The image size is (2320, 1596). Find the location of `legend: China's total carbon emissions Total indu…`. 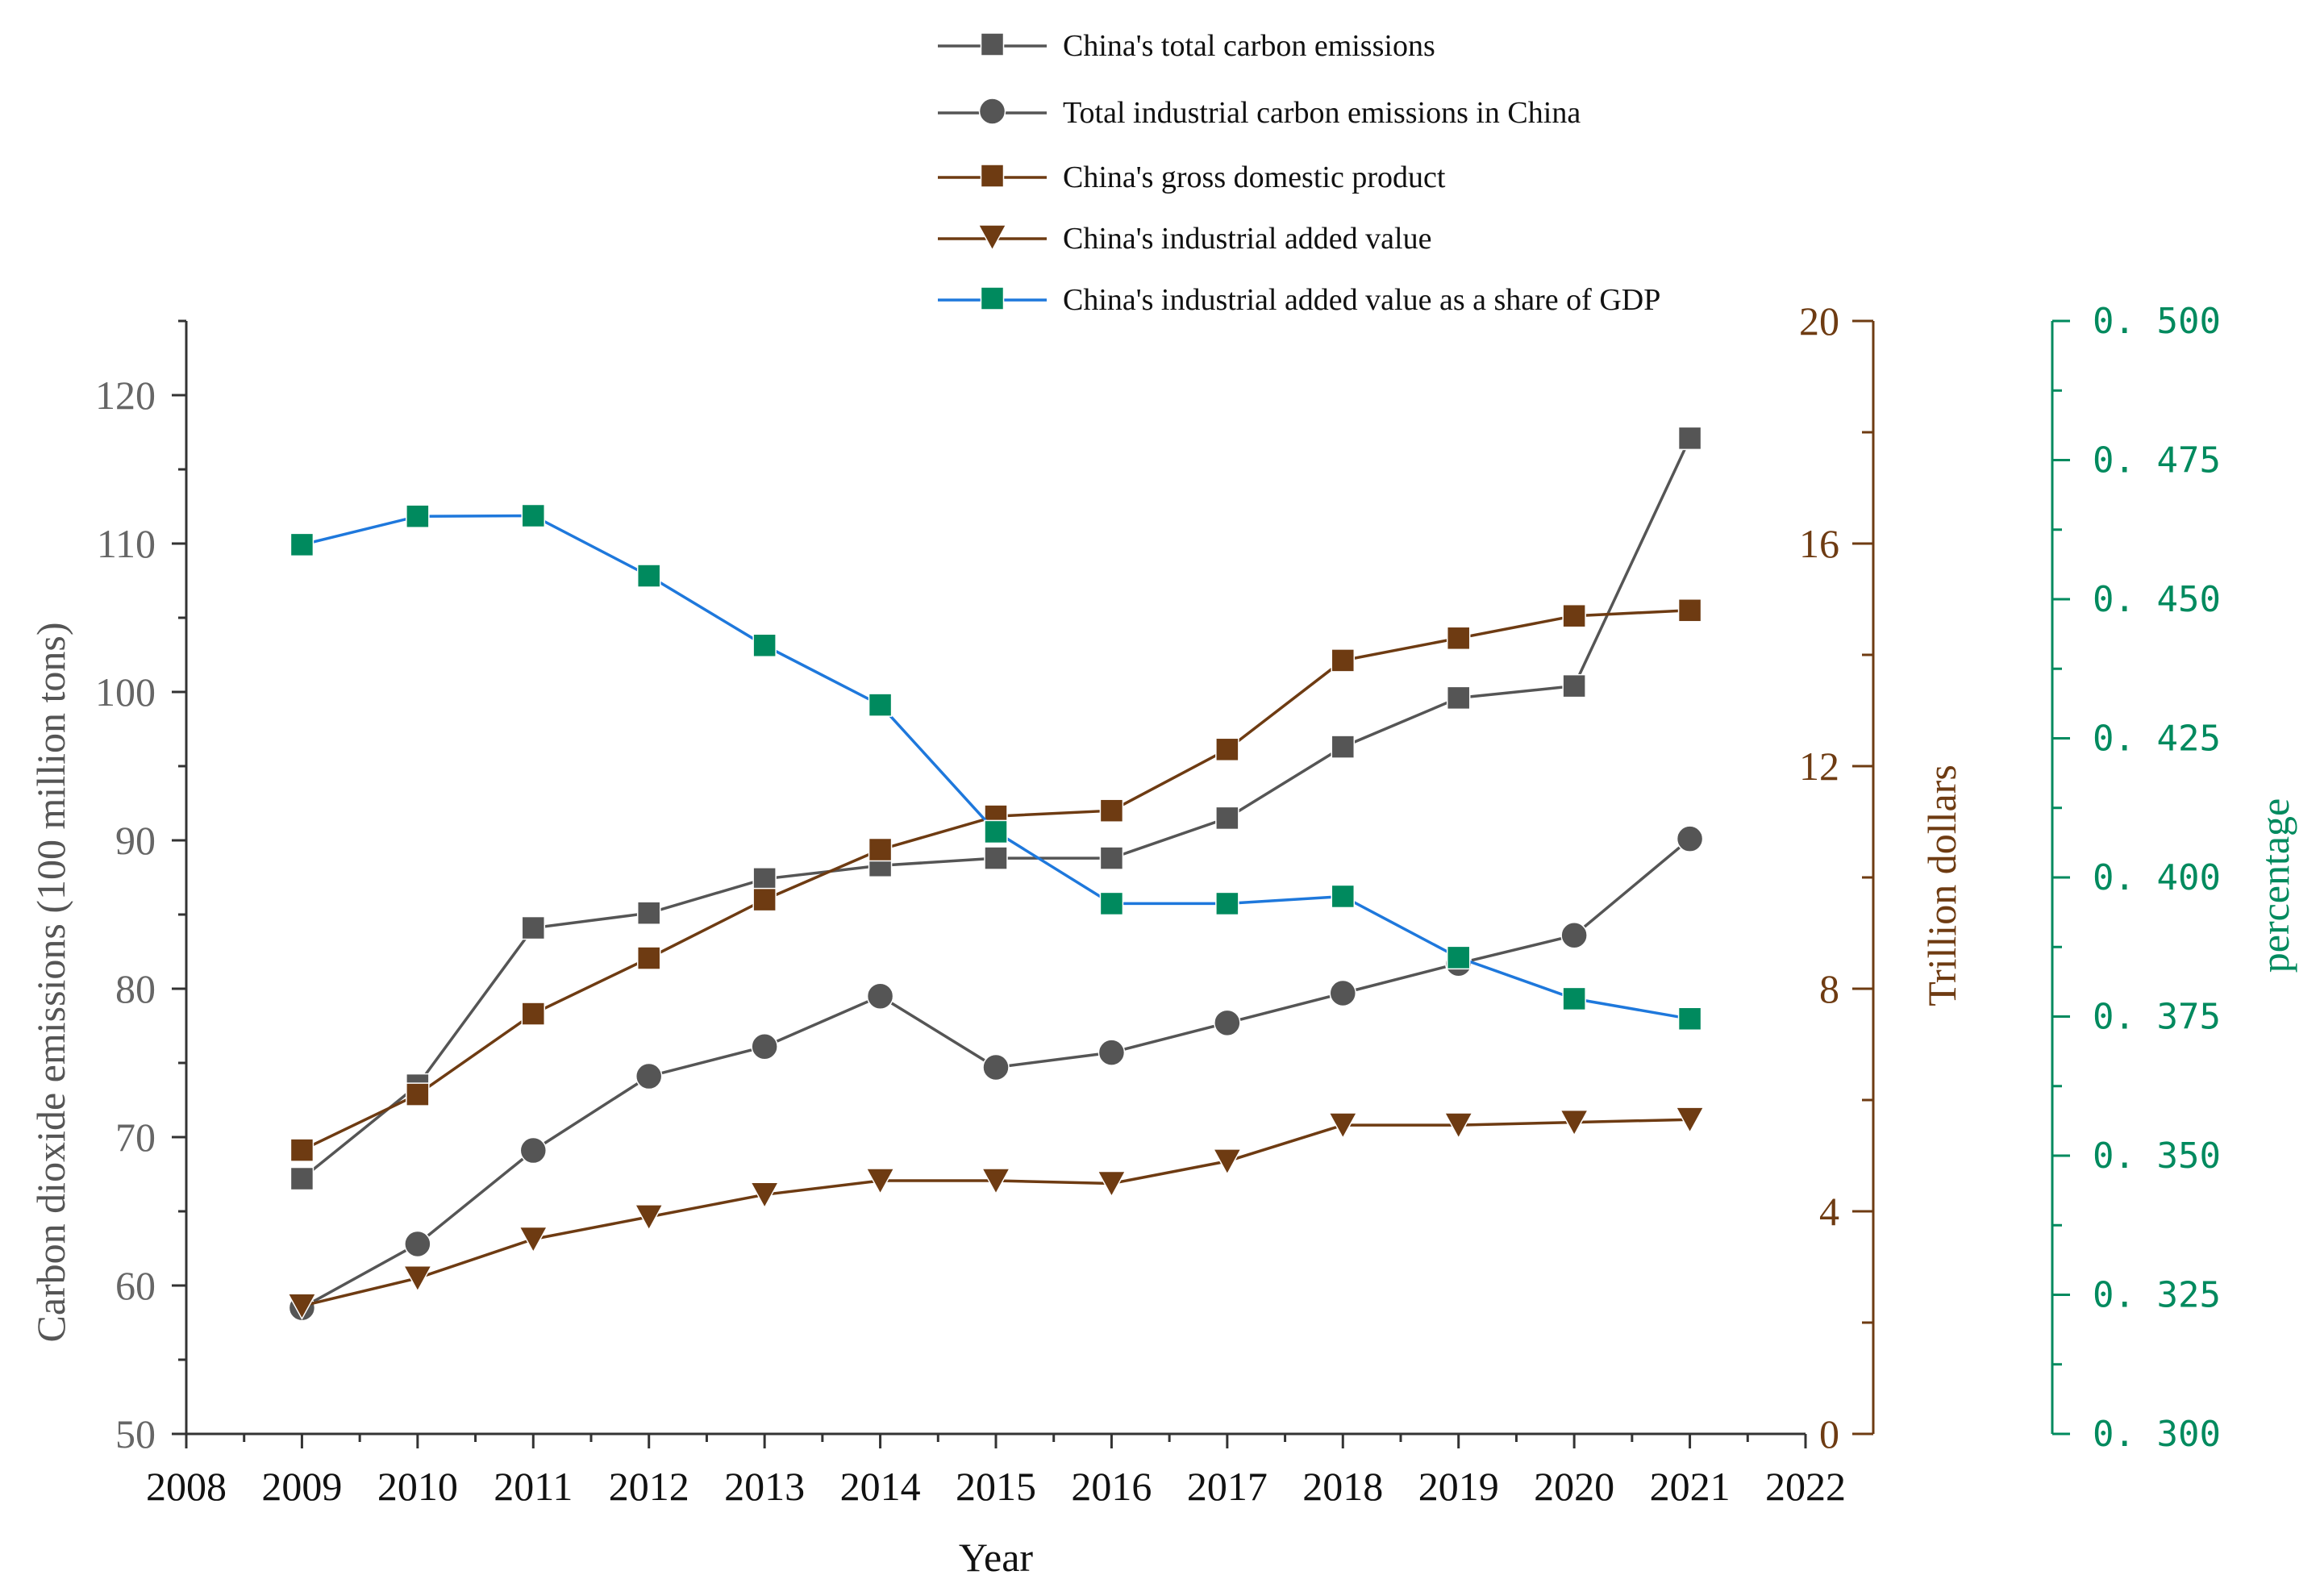

legend: China's total carbon emissions Total indu… is located at coordinates (1299, 173).